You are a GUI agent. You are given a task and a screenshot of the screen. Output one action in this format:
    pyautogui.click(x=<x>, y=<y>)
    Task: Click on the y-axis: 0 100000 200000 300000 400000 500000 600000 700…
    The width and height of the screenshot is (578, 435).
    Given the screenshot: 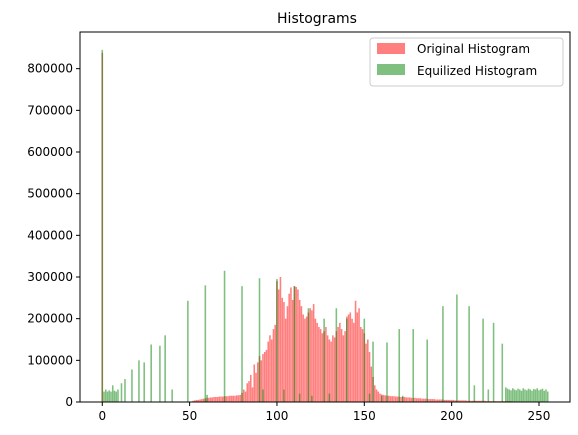 What is the action you would take?
    pyautogui.click(x=53, y=235)
    